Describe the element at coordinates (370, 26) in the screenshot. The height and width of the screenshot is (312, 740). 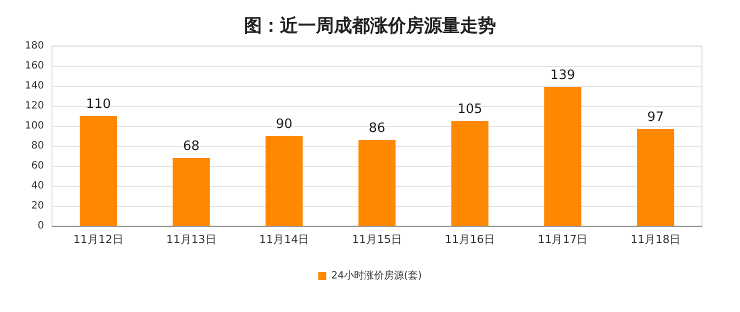
I see `chart-title: 图：近一周成都涨价房源量走势` at that location.